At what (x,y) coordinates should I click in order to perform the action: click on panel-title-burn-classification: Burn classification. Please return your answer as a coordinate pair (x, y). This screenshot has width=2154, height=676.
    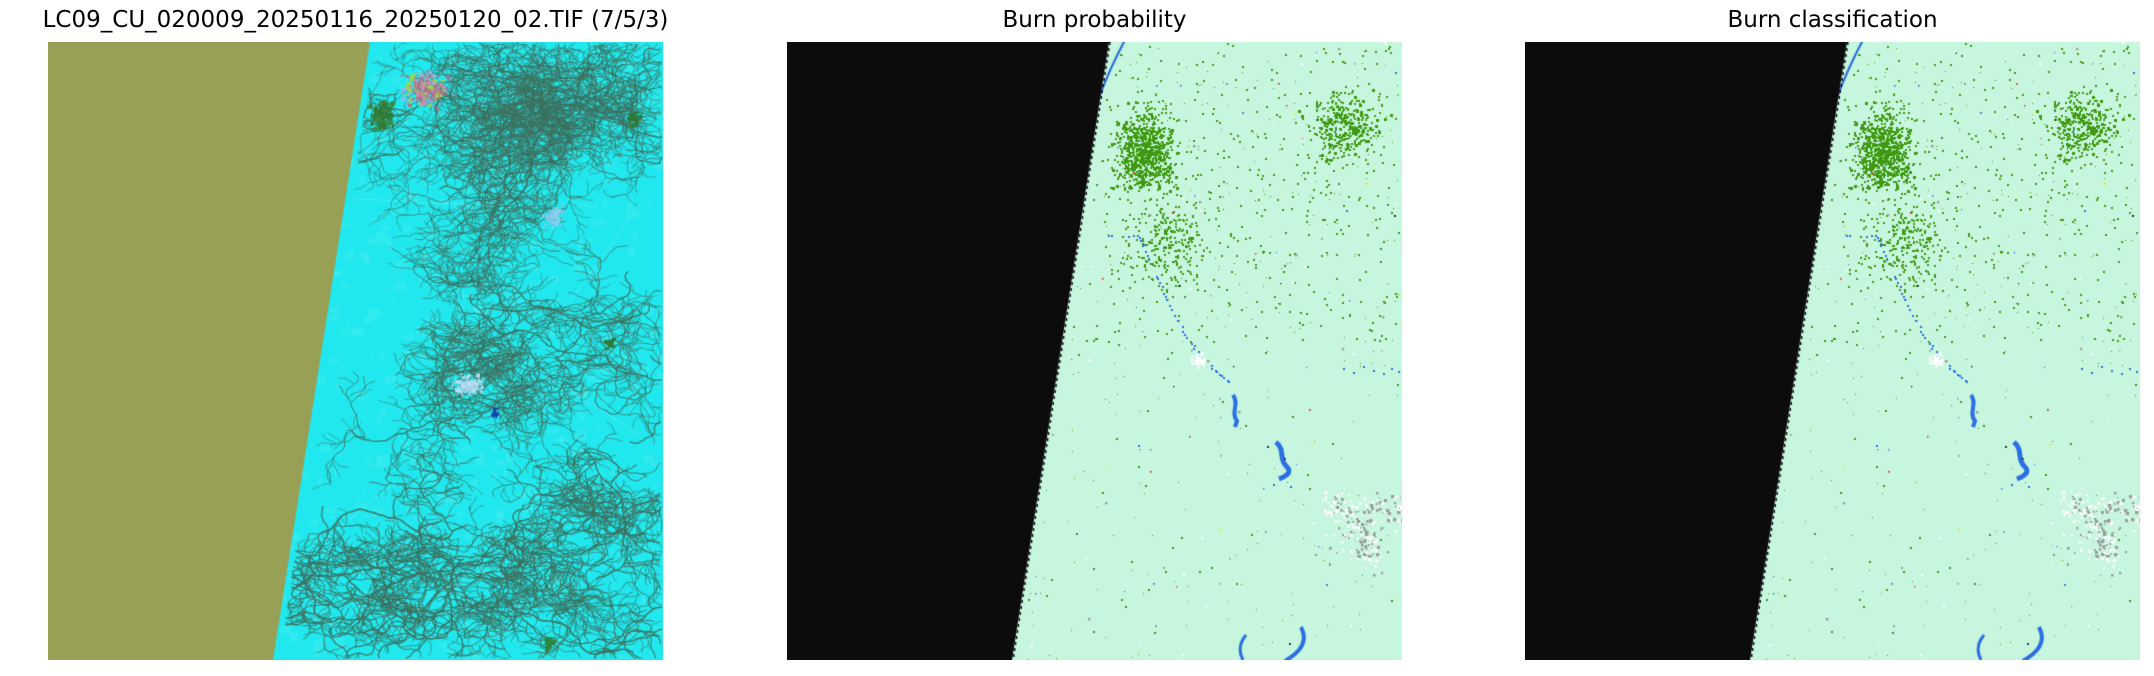
    Looking at the image, I should click on (1832, 20).